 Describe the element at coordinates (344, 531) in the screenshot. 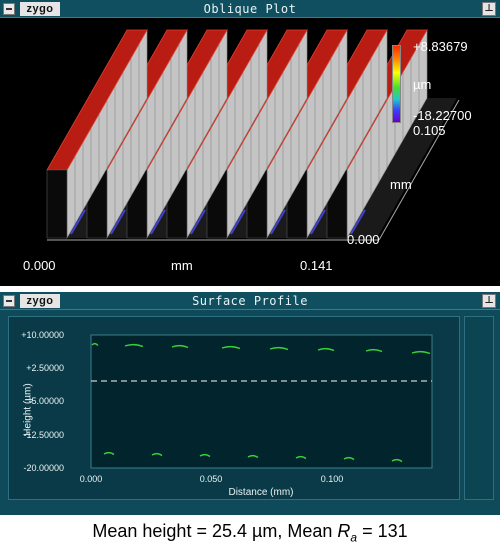

I see `ra-symbol: R` at that location.